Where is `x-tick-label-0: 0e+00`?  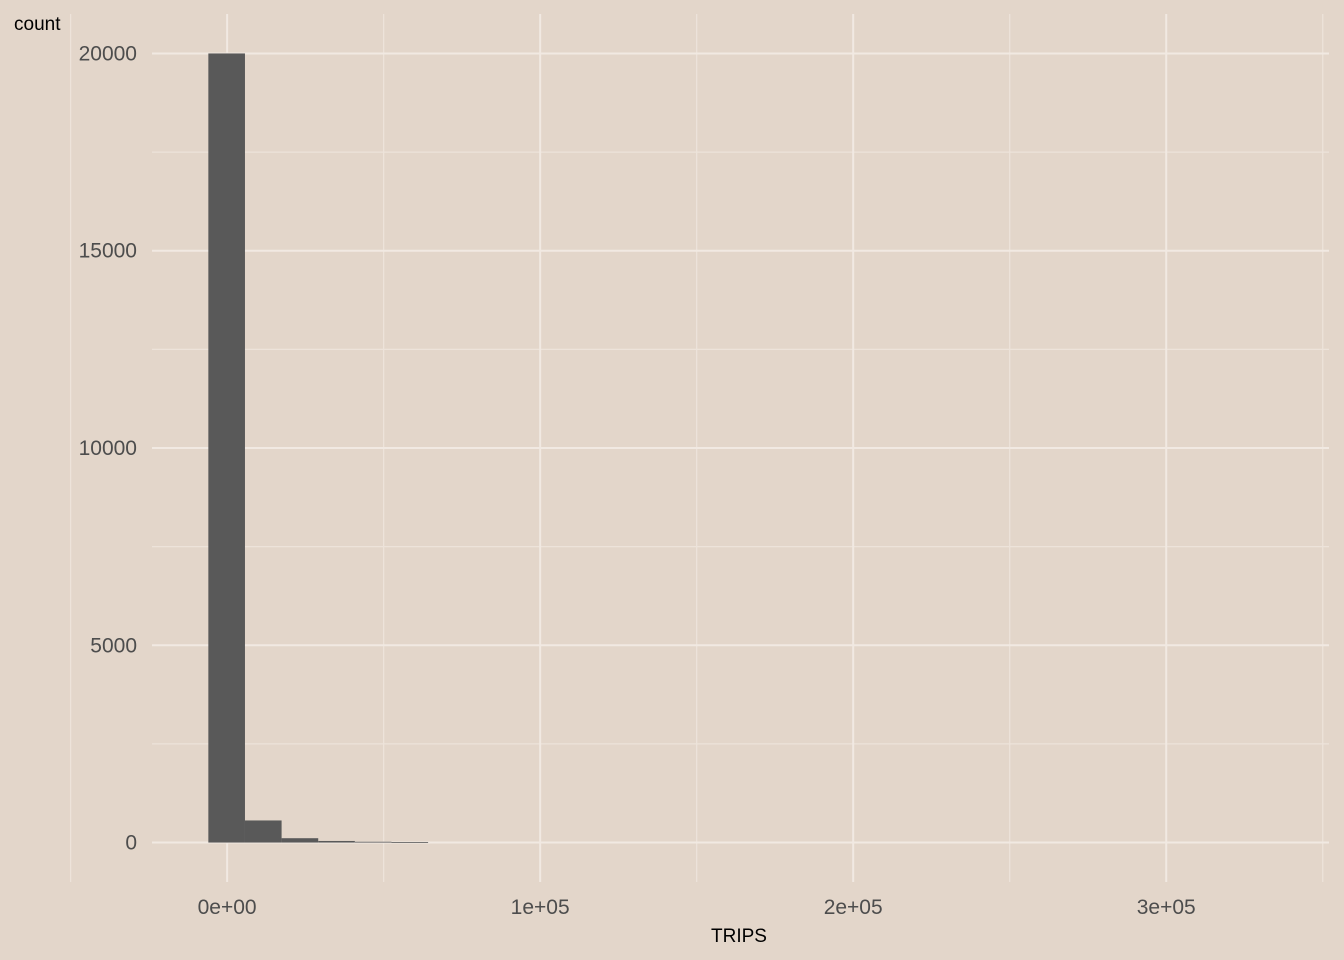 x-tick-label-0: 0e+00 is located at coordinates (227, 907).